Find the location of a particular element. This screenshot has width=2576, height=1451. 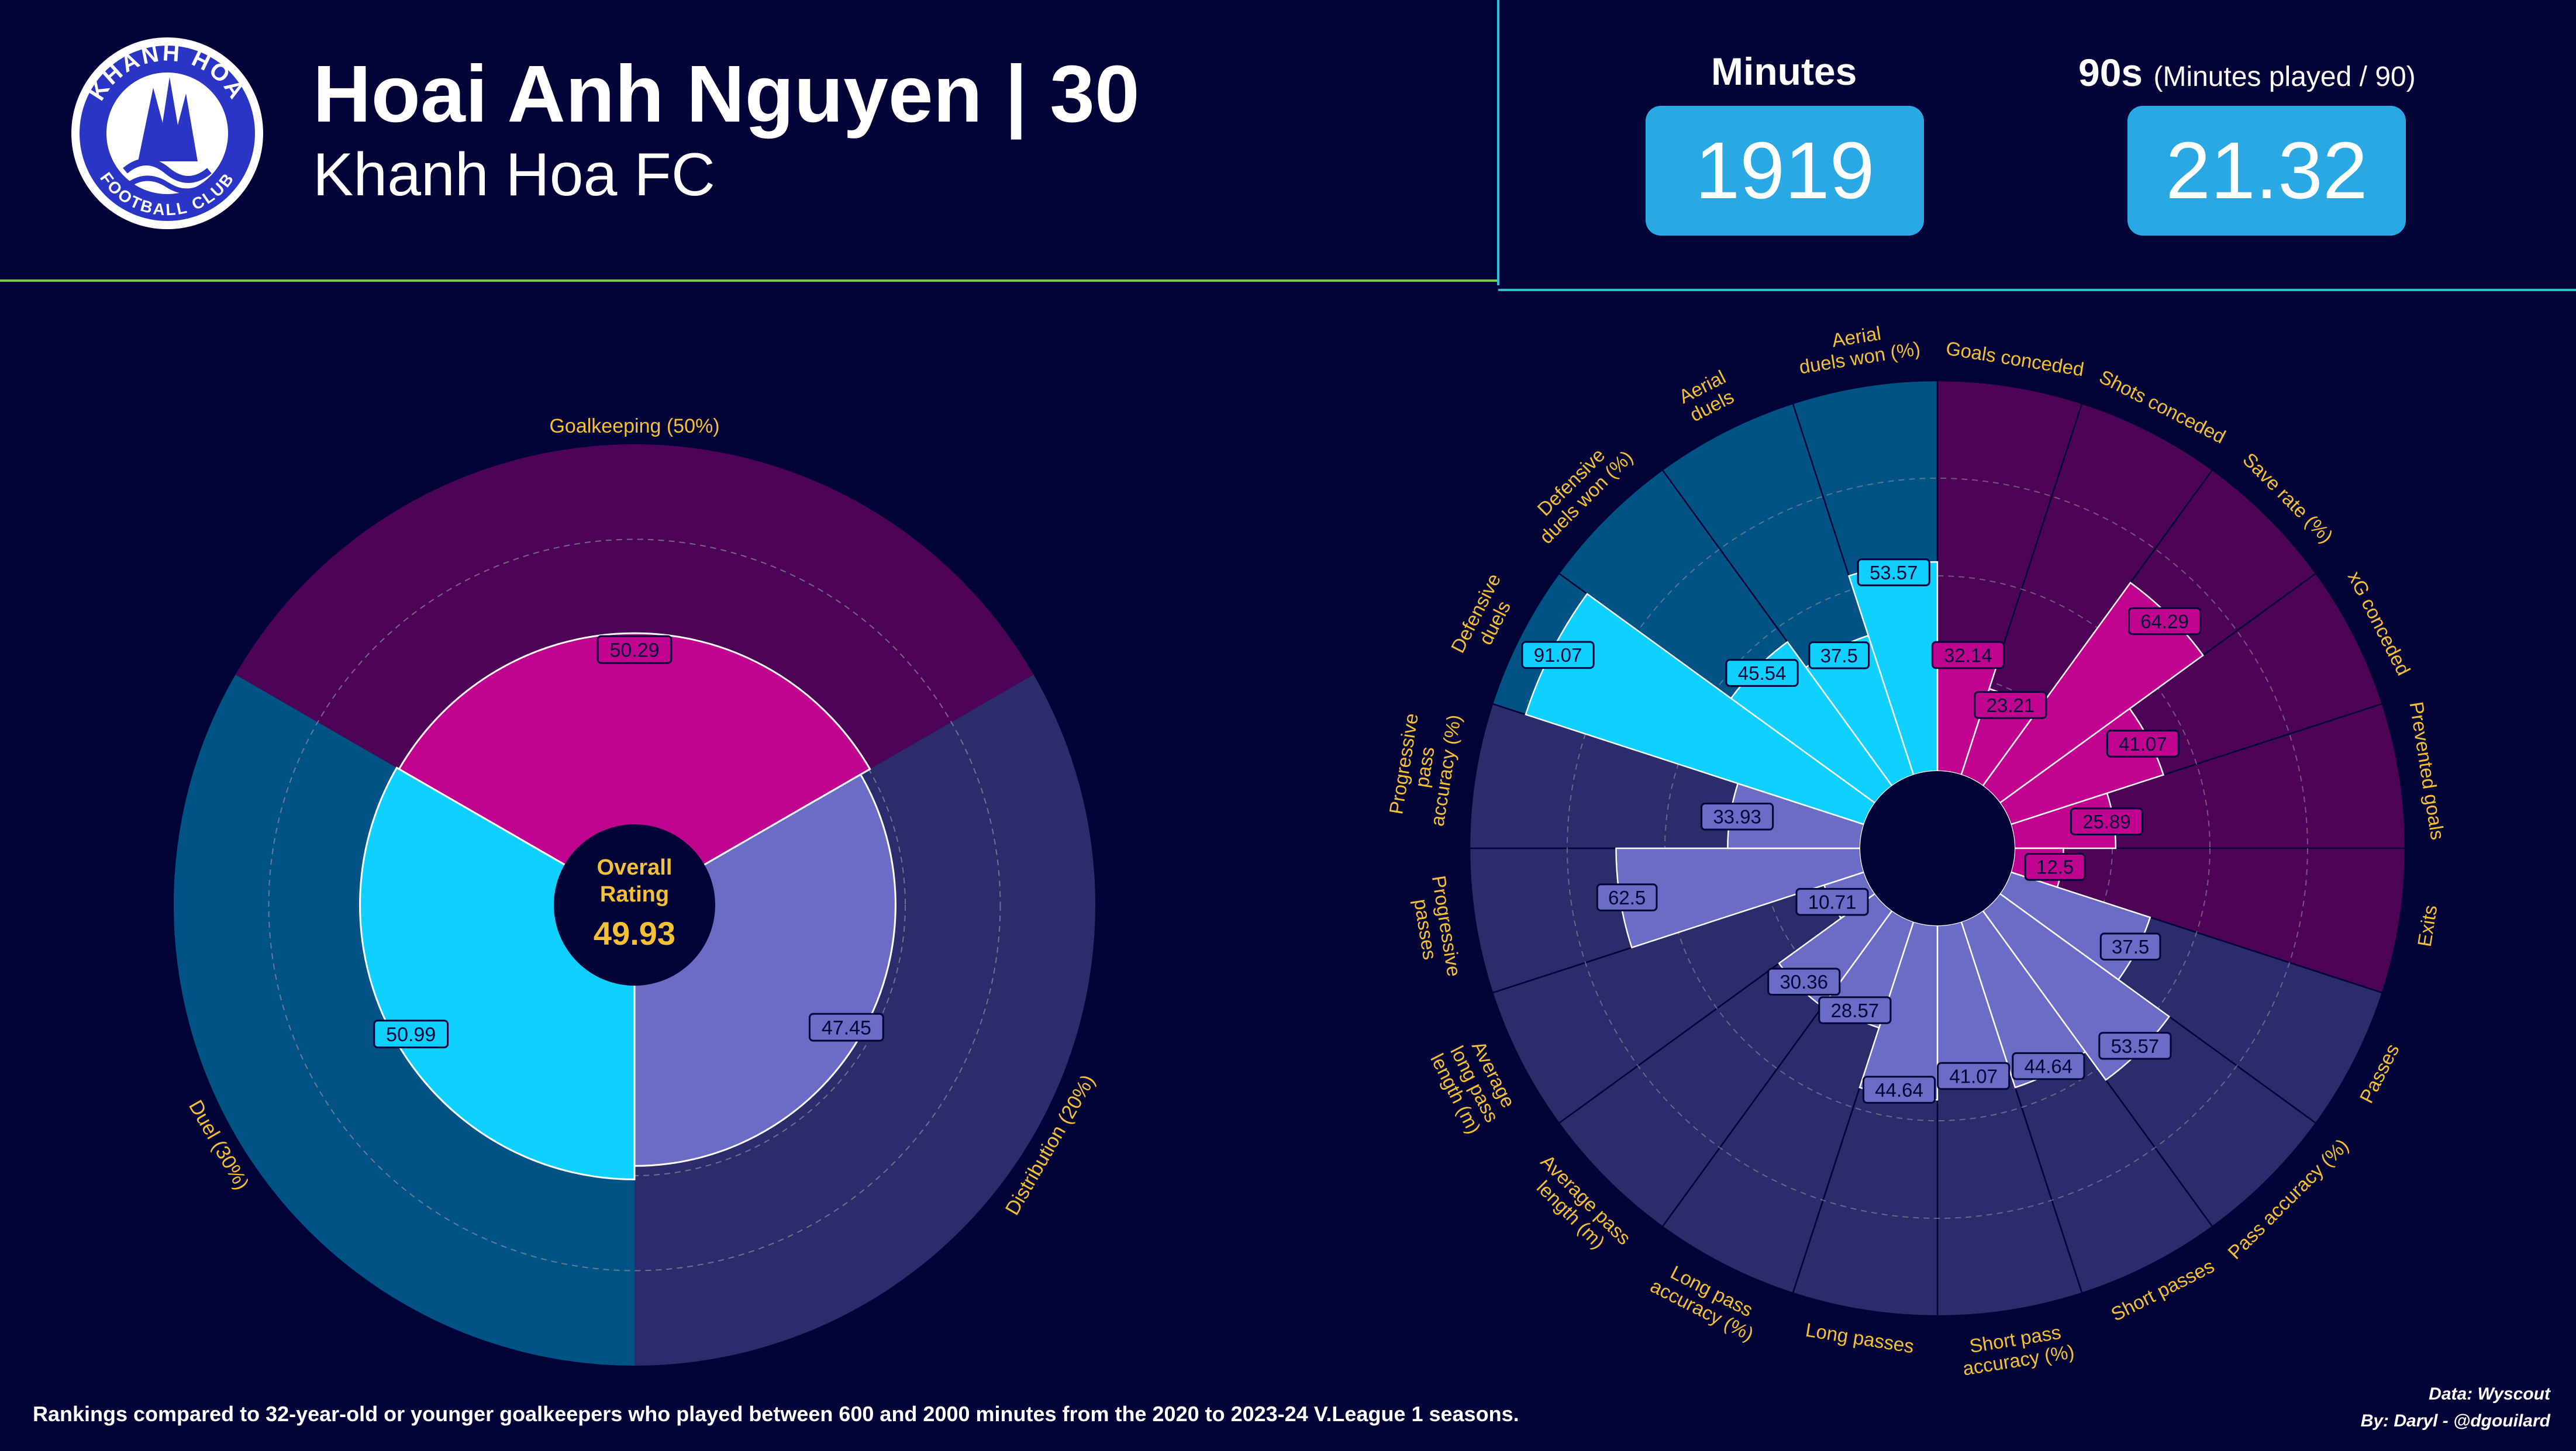

category-value-label-text: 50.99 is located at coordinates (411, 1035).